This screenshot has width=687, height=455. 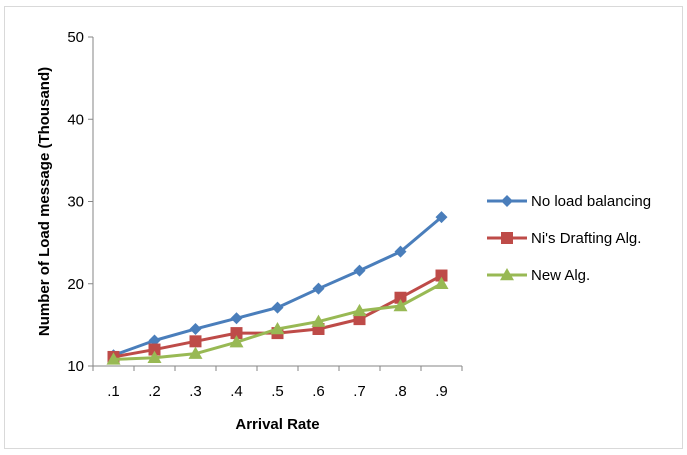 What do you see at coordinates (236, 391) in the screenshot?
I see `x-tick-label: .4` at bounding box center [236, 391].